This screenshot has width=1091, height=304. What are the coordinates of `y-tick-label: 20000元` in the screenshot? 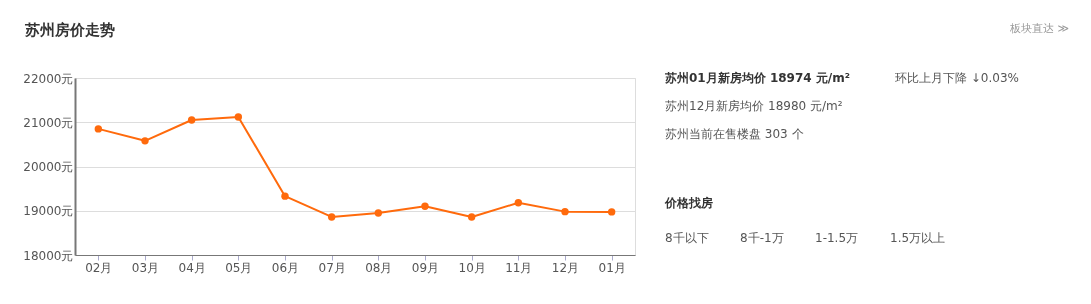 It's located at (48, 167).